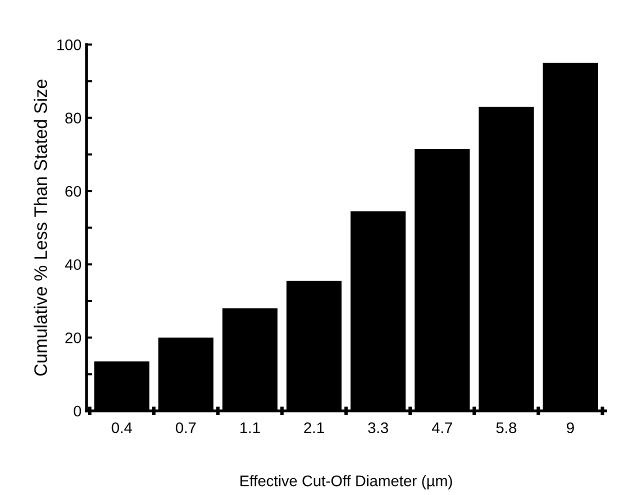 The height and width of the screenshot is (495, 618). What do you see at coordinates (122, 428) in the screenshot?
I see `x-tick-label: 0.4` at bounding box center [122, 428].